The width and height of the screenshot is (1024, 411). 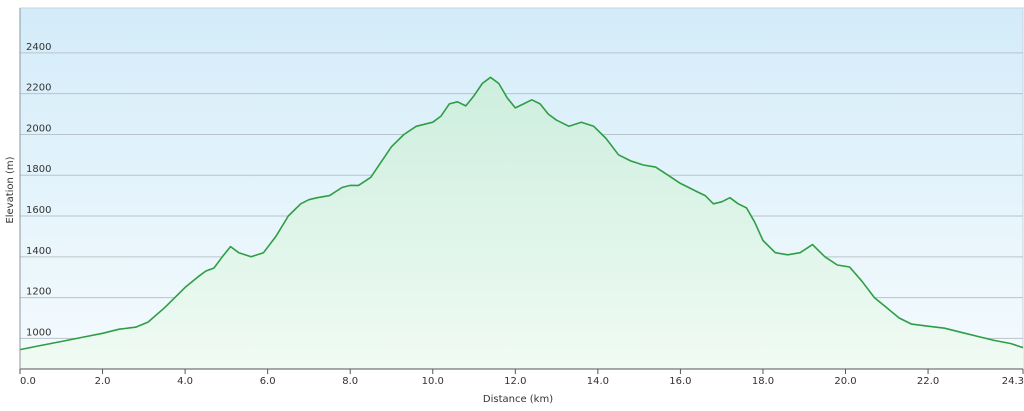 What do you see at coordinates (598, 381) in the screenshot?
I see `x-tick-label: 14.0` at bounding box center [598, 381].